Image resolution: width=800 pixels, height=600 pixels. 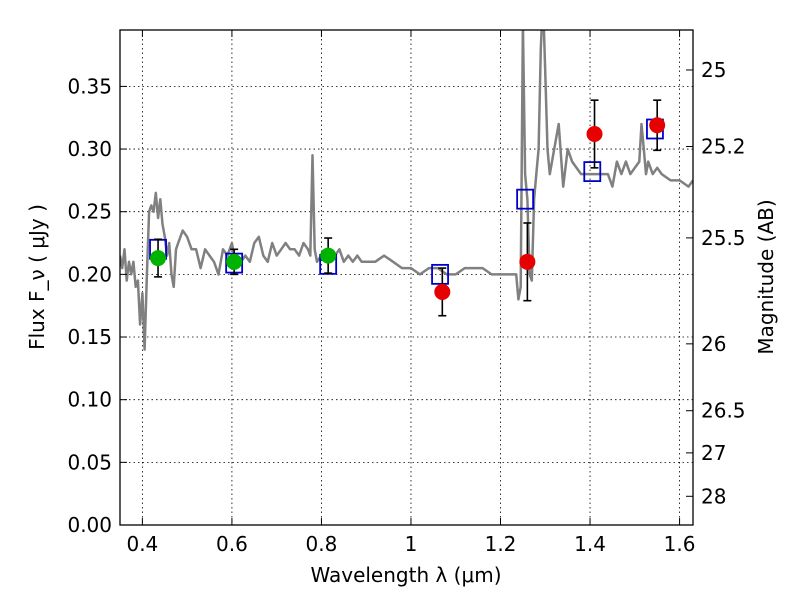 I want to click on x-tick-label: 0.6, so click(x=232, y=544).